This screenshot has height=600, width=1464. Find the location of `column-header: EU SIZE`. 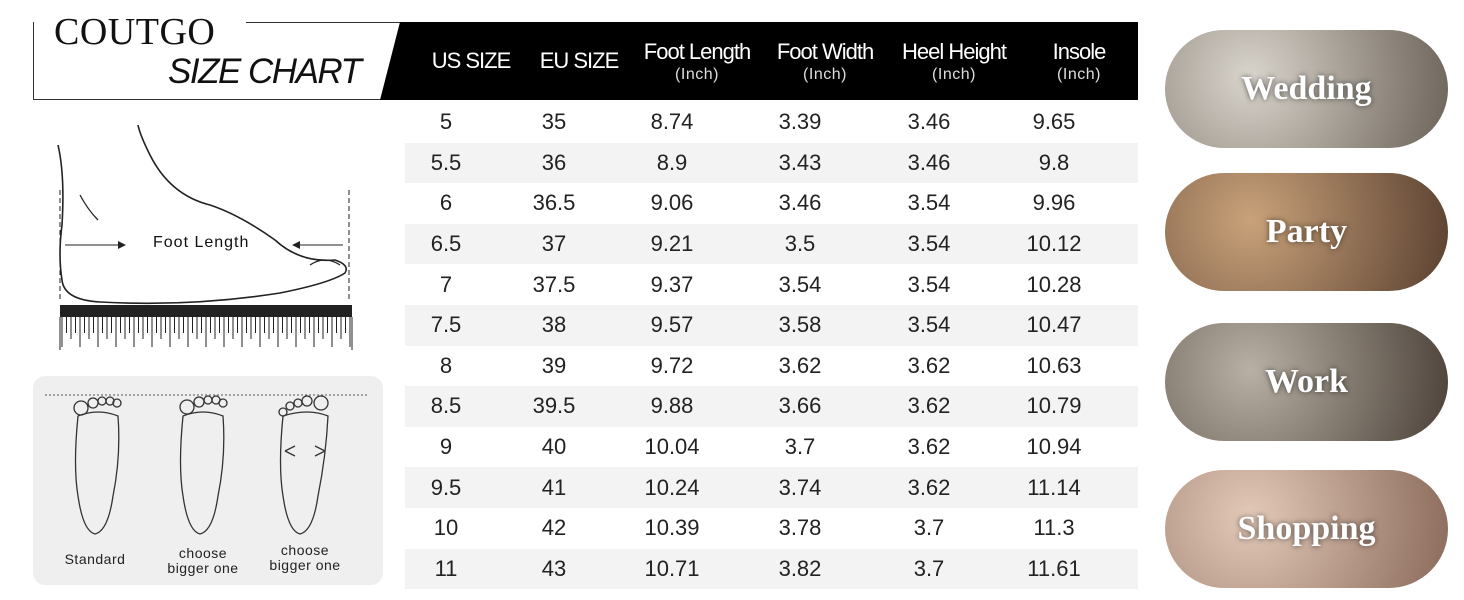

column-header: EU SIZE is located at coordinates (580, 61).